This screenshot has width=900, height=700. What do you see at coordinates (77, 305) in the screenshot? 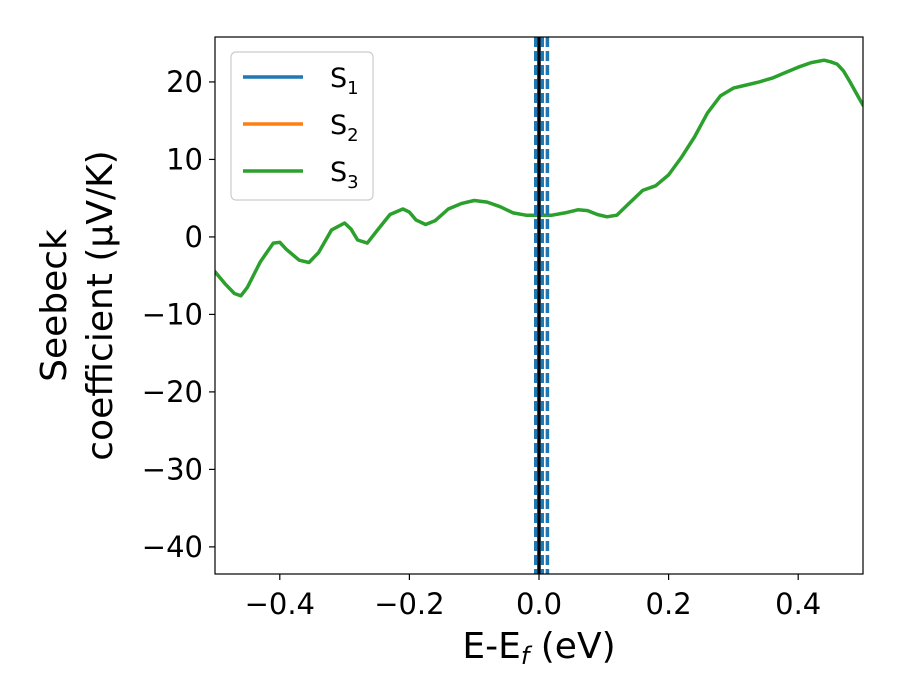
I see `y-axis-label: Seebeck coefficient (μV/K)` at bounding box center [77, 305].